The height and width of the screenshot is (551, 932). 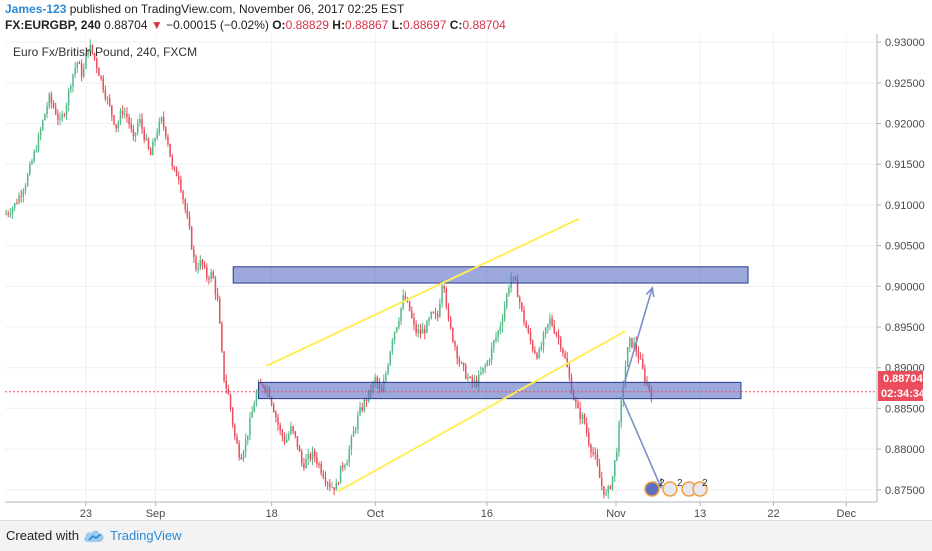 What do you see at coordinates (36, 9) in the screenshot?
I see `author-name: James-123` at bounding box center [36, 9].